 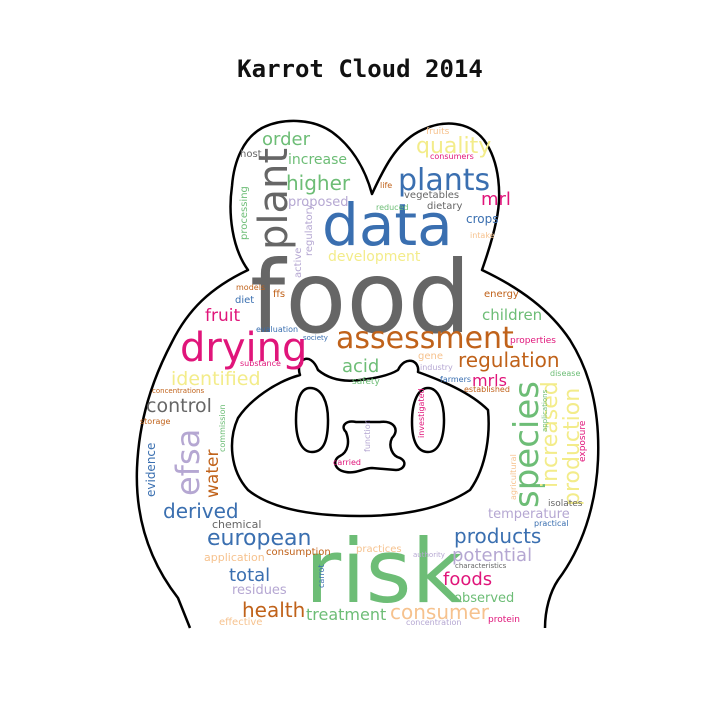 What do you see at coordinates (244, 213) in the screenshot?
I see `word-processing: processing` at bounding box center [244, 213].